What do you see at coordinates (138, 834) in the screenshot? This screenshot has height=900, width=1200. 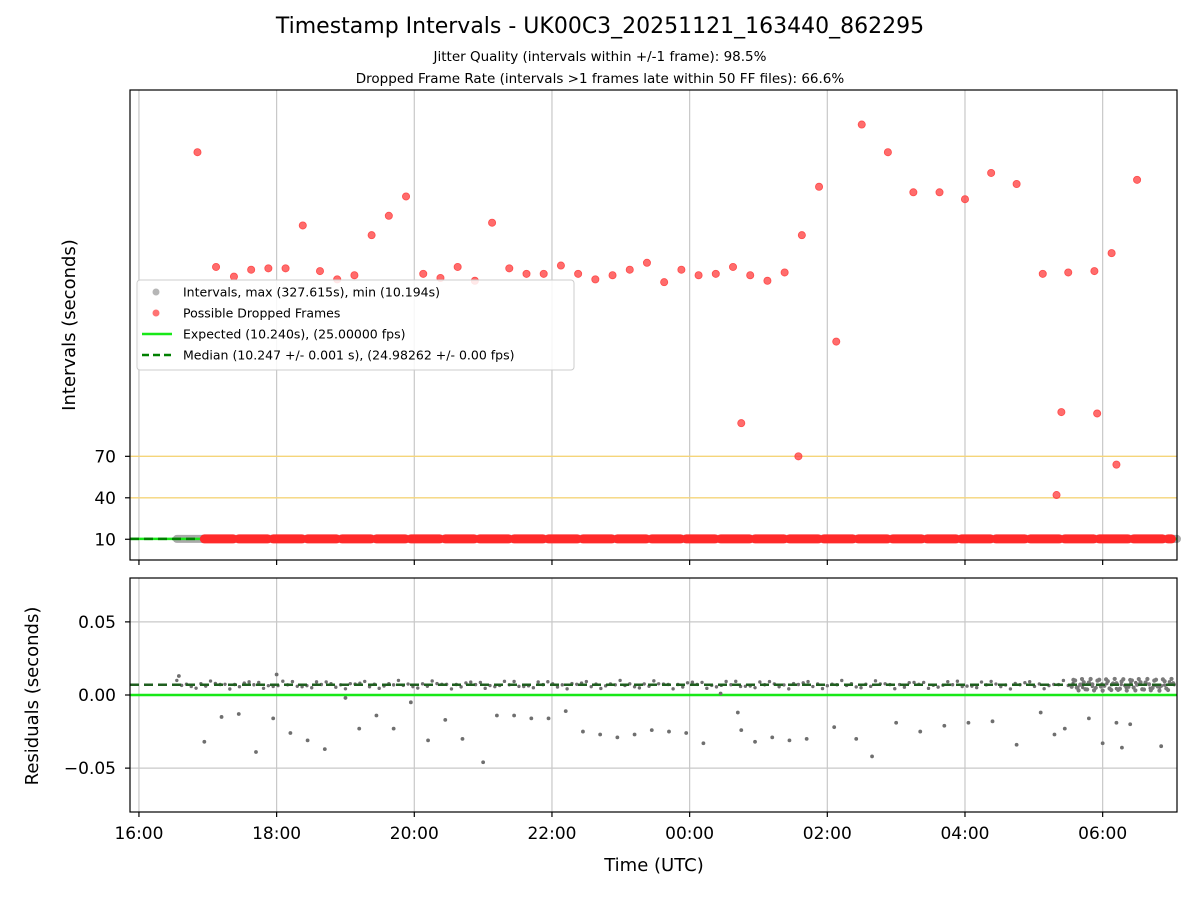 I see `x-tick-label: 16:00` at bounding box center [138, 834].